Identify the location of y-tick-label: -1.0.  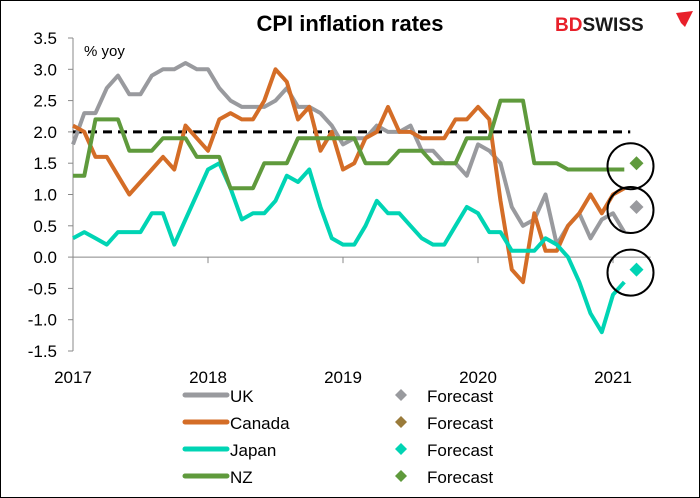
(42, 320).